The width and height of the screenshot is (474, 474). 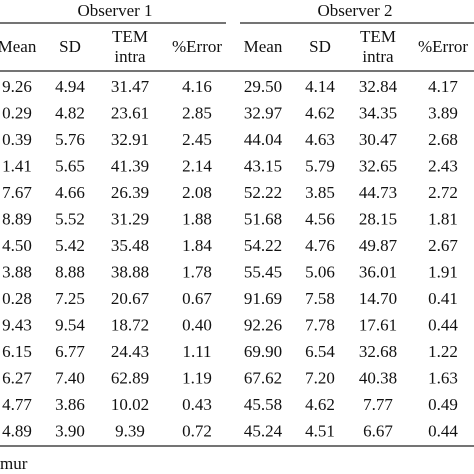 I want to click on cell: 3.86, so click(x=70, y=404).